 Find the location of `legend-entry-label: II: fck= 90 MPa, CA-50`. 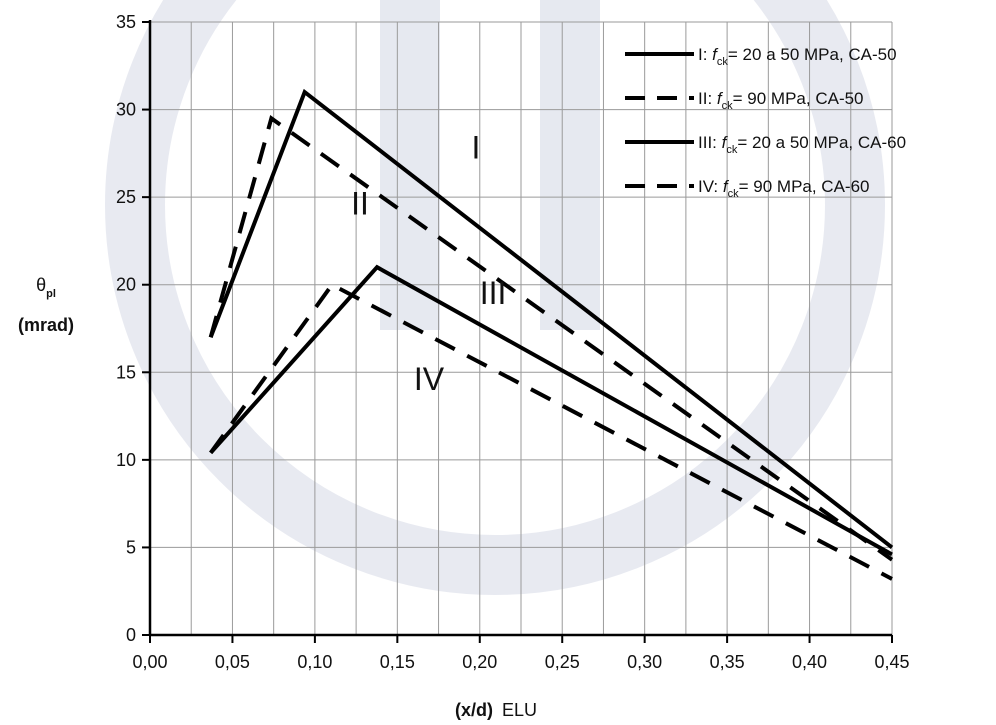

legend-entry-label: II: fck= 90 MPa, CA-50 is located at coordinates (781, 100).